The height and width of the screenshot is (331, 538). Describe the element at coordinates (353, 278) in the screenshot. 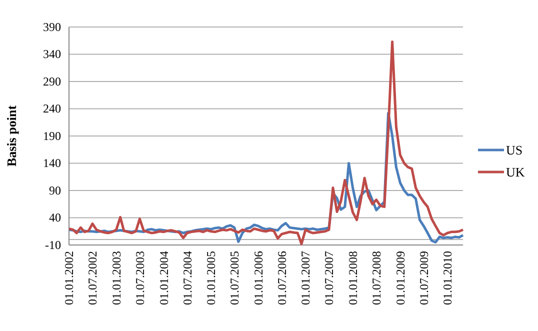

I see `x-tick-label: 01.01.2008` at that location.